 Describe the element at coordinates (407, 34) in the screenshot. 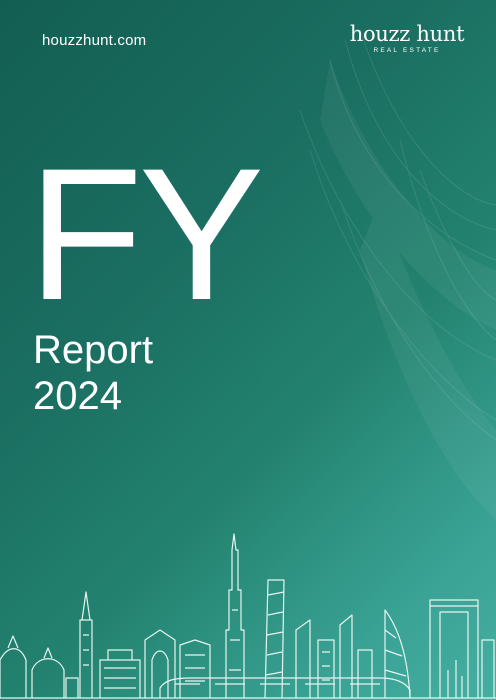

I see `logo-name: houzz hunt` at that location.